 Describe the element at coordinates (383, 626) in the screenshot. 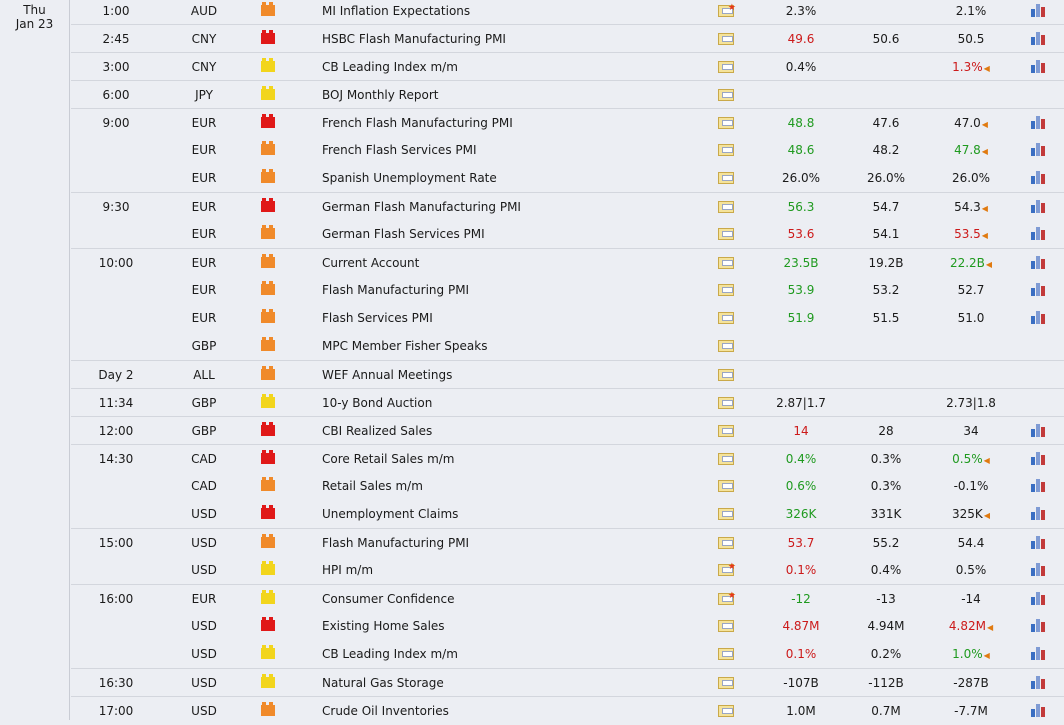

I see `event-title: Existing Home Sales` at that location.